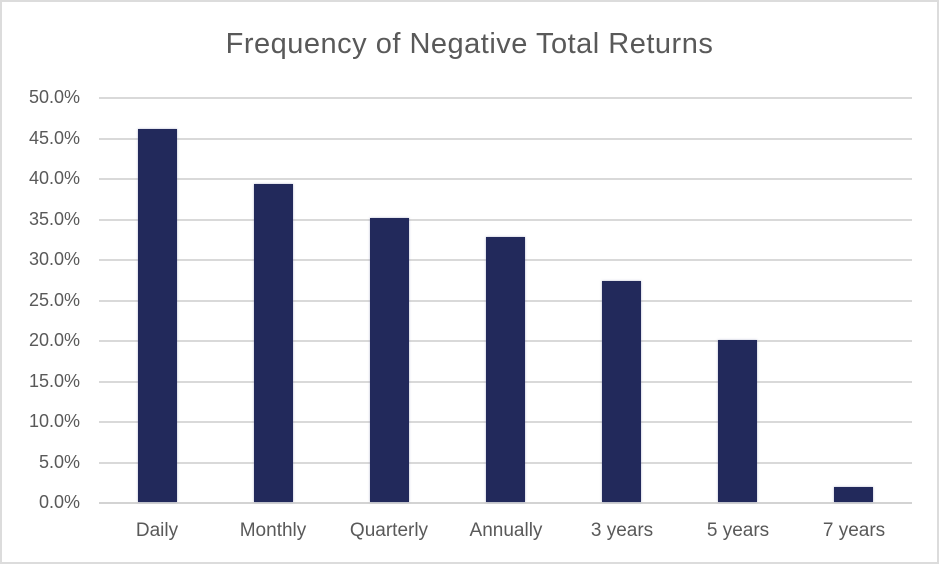  I want to click on y-axis-tick-label: 25.0%, so click(54, 300).